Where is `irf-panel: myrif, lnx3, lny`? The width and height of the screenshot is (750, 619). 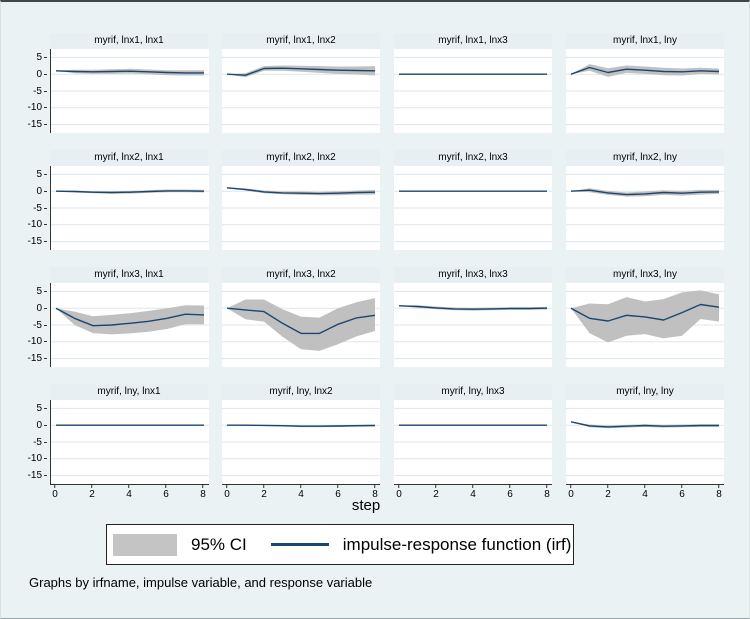 irf-panel: myrif, lnx3, lny is located at coordinates (645, 317).